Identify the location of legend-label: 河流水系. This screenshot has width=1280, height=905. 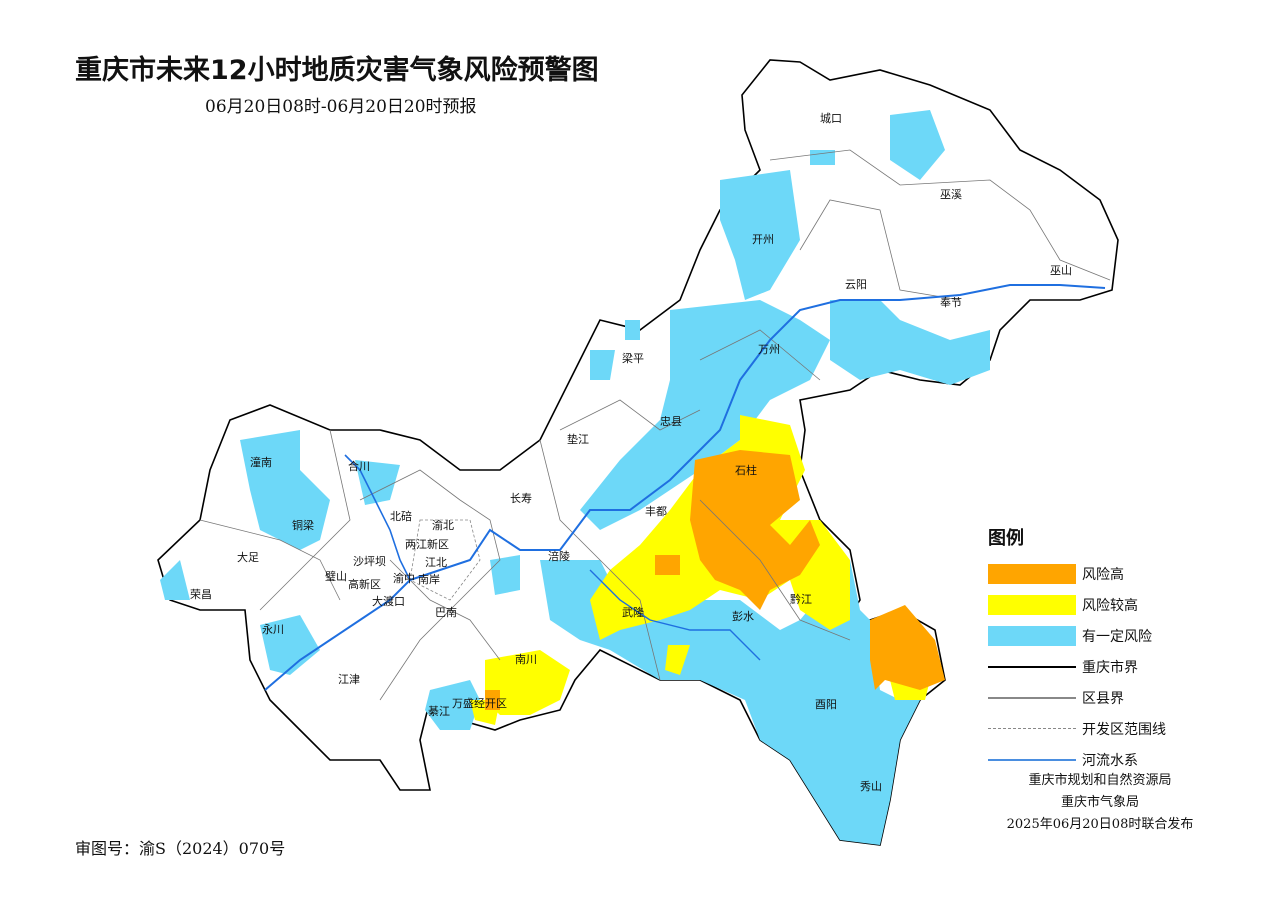
(1110, 760).